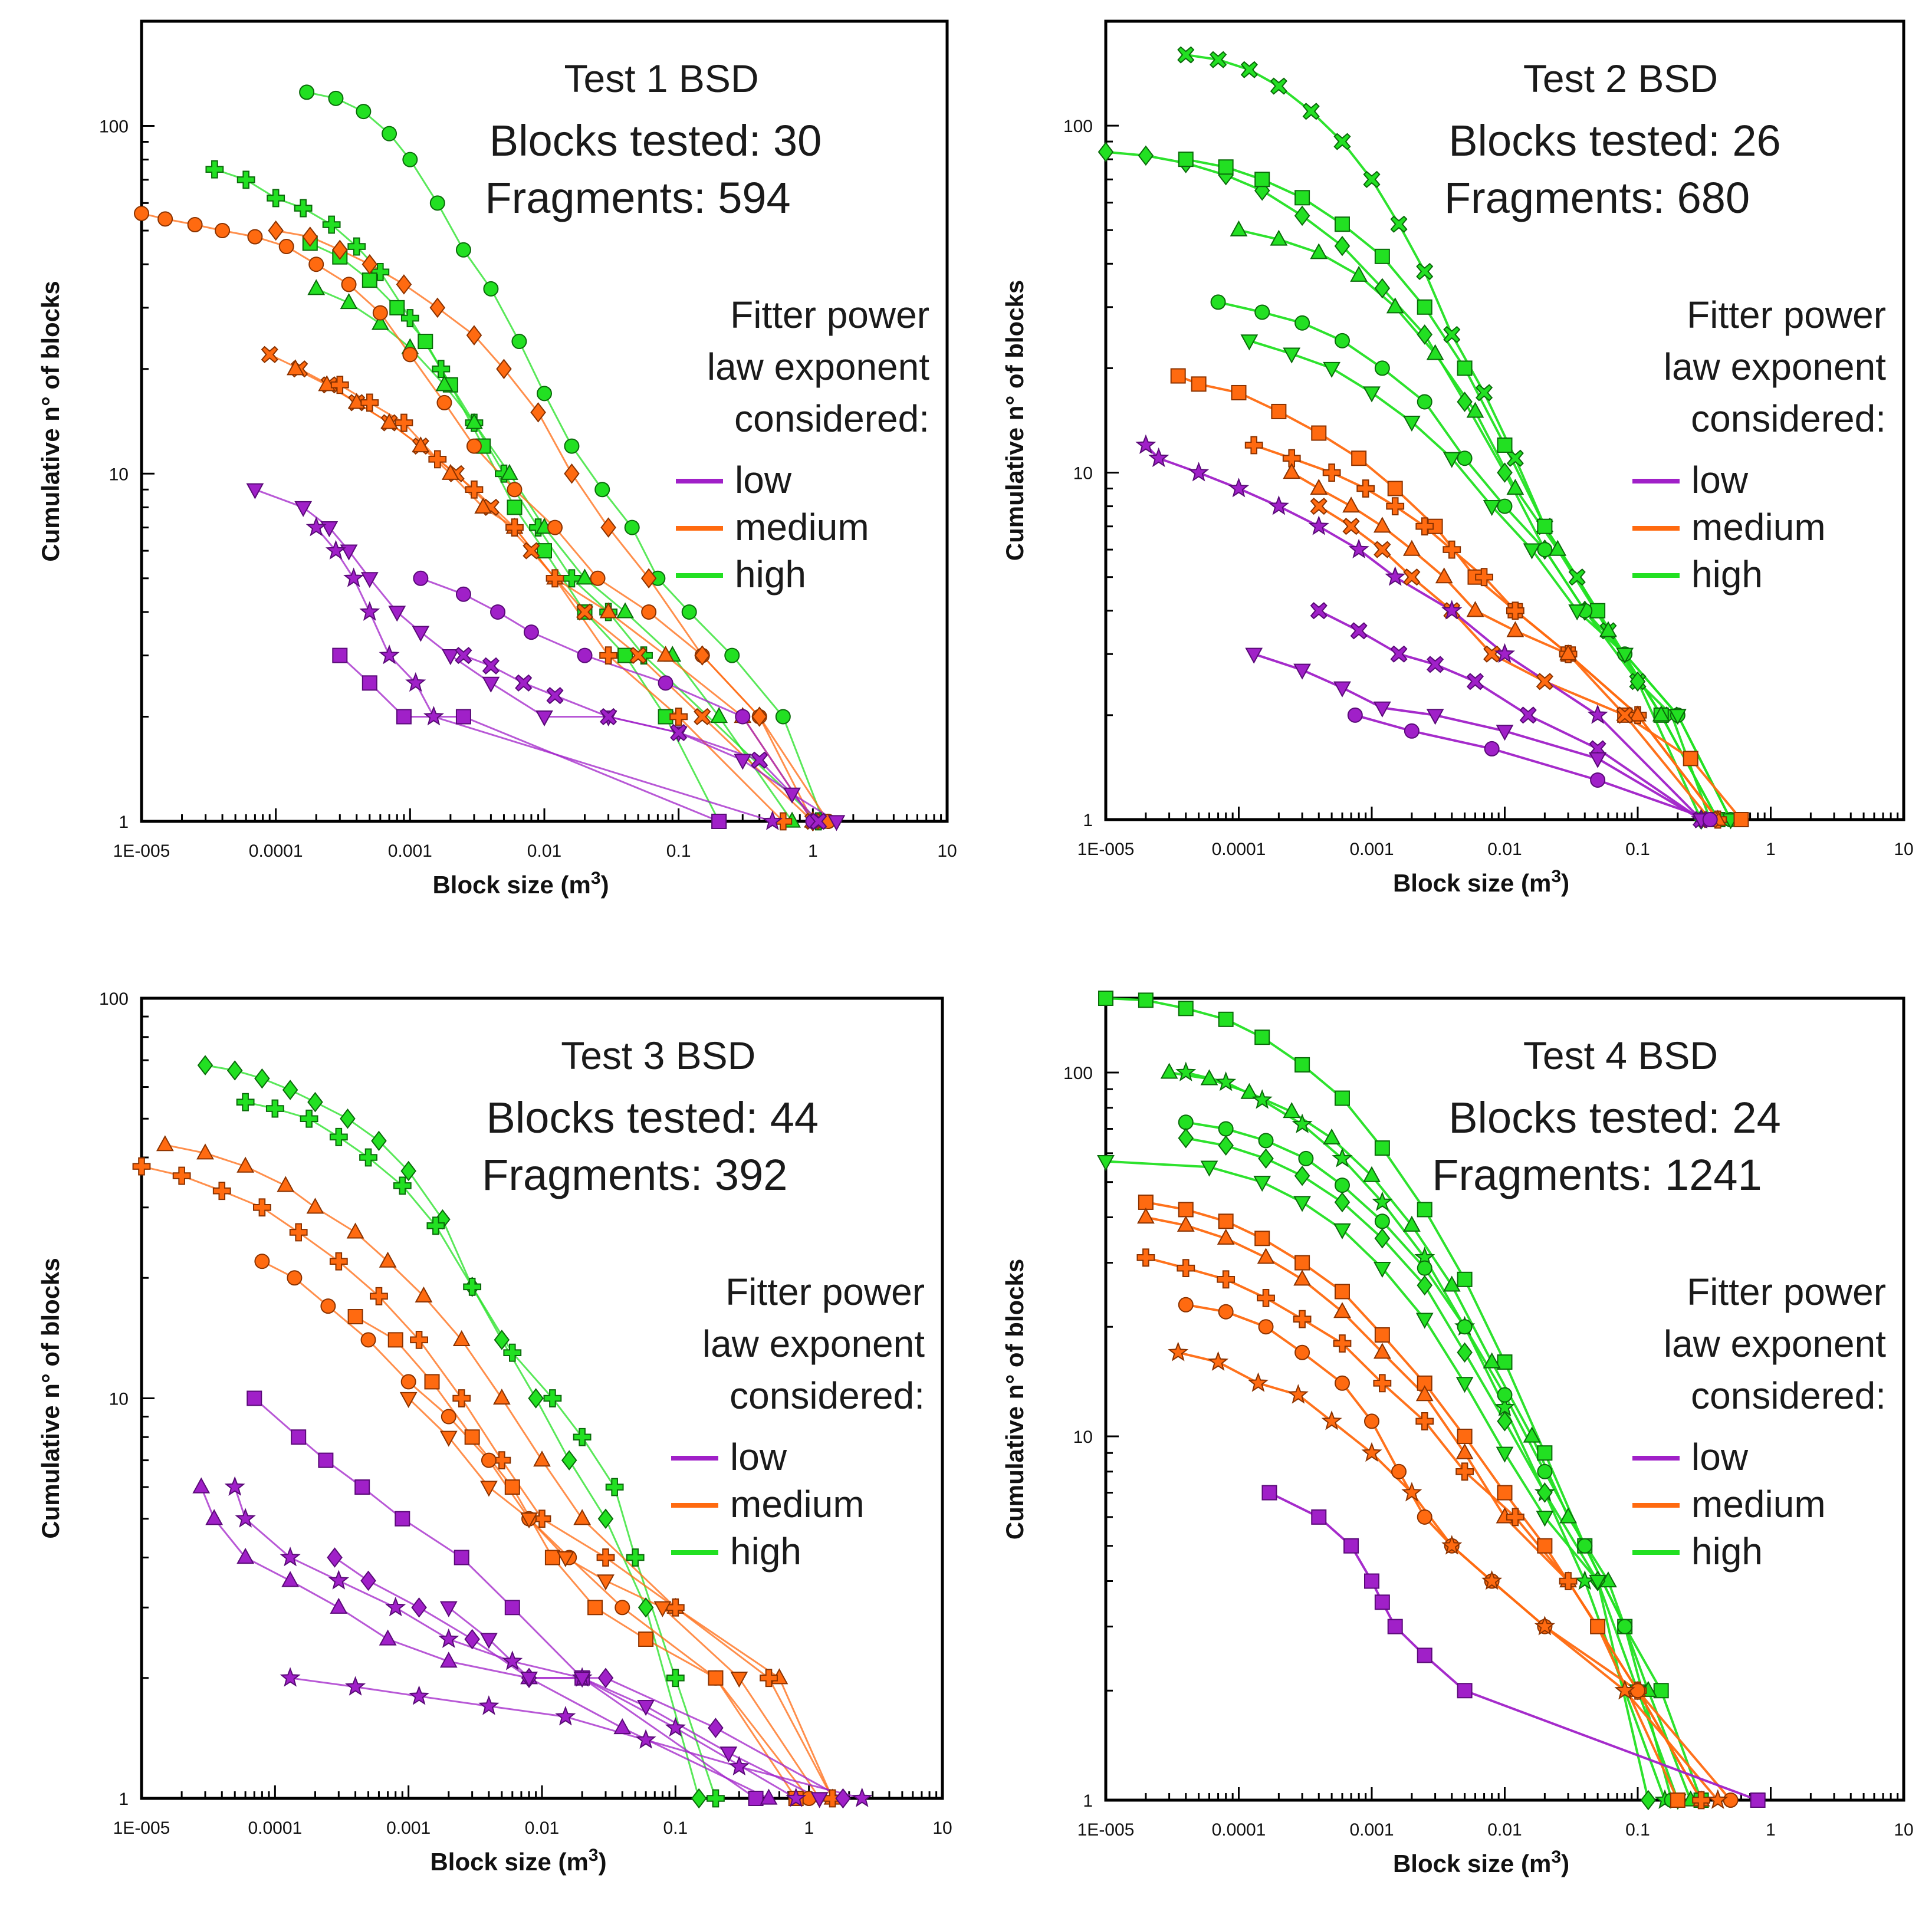 This screenshot has width=1932, height=1911. I want to click on x-tick-label: 0.01, so click(1504, 1830).